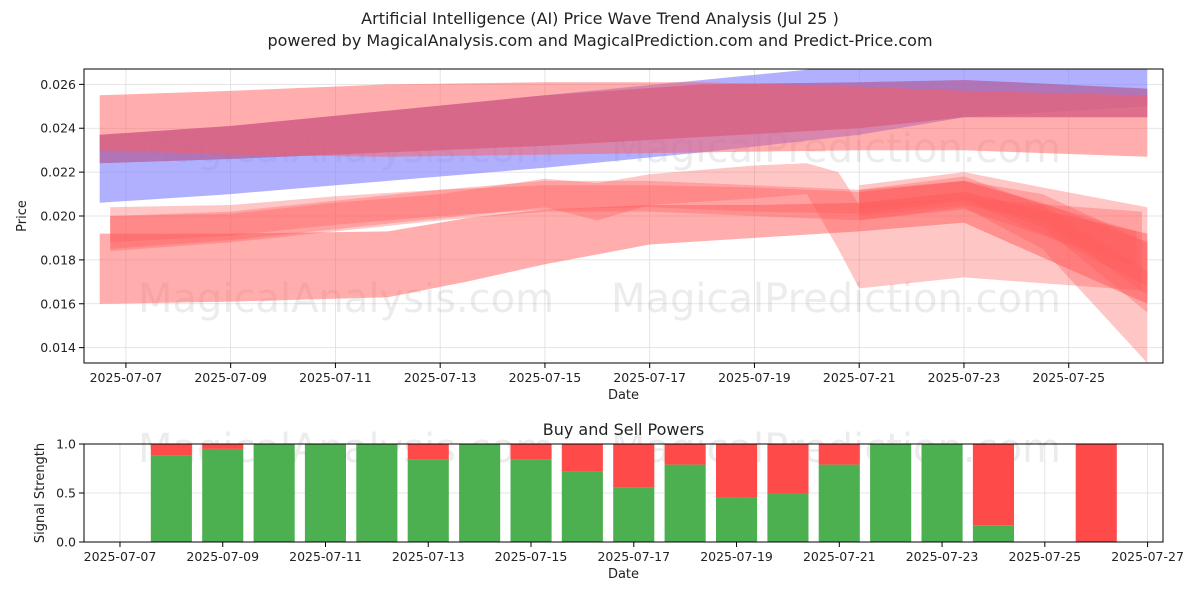  Describe the element at coordinates (230, 377) in the screenshot. I see `price-x-tick-label: 2025-07-09` at that location.